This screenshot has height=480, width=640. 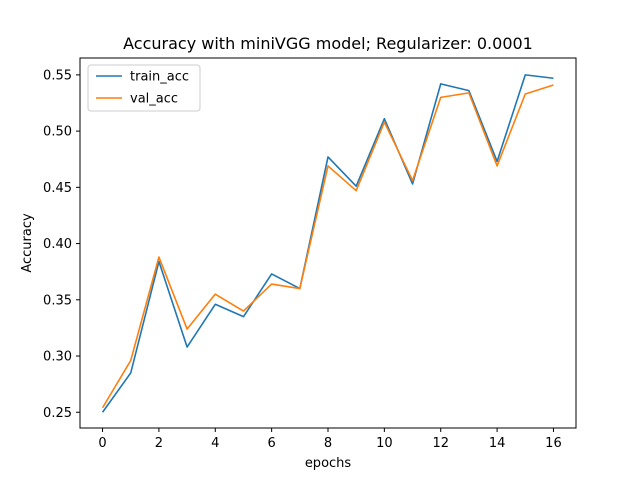 I want to click on y-axis-label: Accuracy, so click(x=27, y=243).